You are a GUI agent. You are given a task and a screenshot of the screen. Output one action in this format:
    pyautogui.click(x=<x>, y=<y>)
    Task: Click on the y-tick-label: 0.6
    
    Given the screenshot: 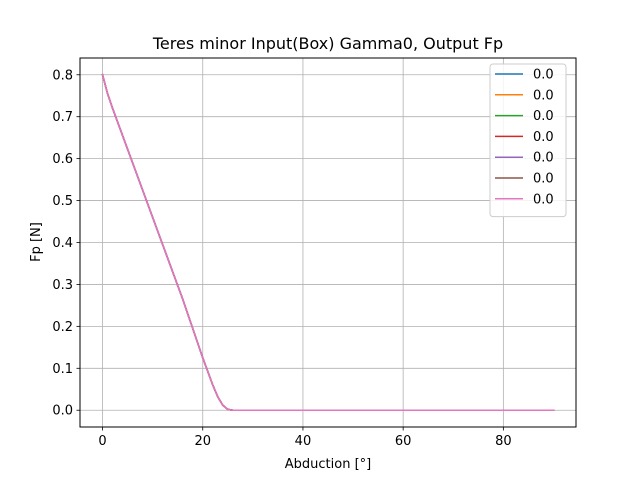 What is the action you would take?
    pyautogui.click(x=62, y=159)
    